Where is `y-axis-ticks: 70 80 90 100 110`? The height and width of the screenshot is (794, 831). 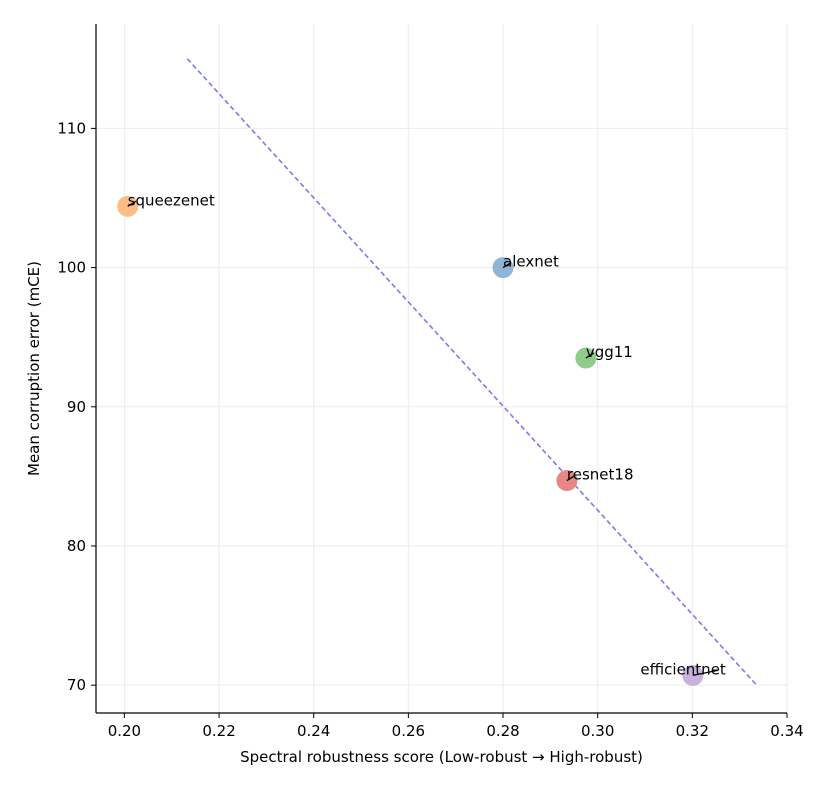
y-axis-ticks: 70 80 90 100 110 is located at coordinates (76, 406).